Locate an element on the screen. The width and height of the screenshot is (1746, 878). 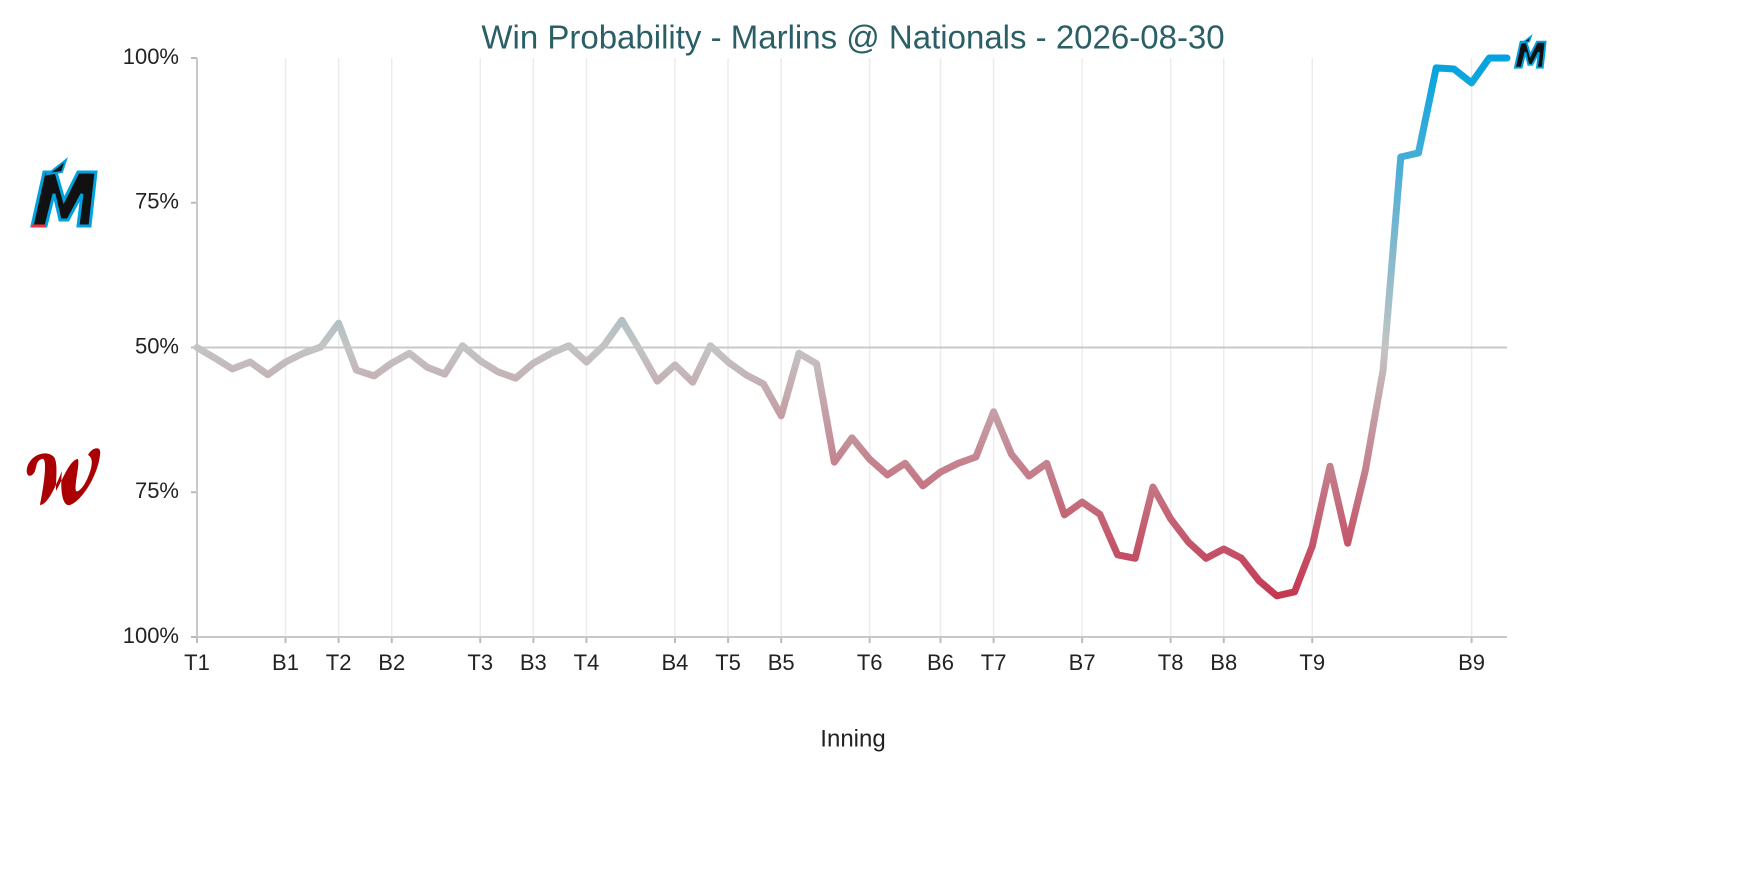
x-tick-label: B7 is located at coordinates (1082, 662).